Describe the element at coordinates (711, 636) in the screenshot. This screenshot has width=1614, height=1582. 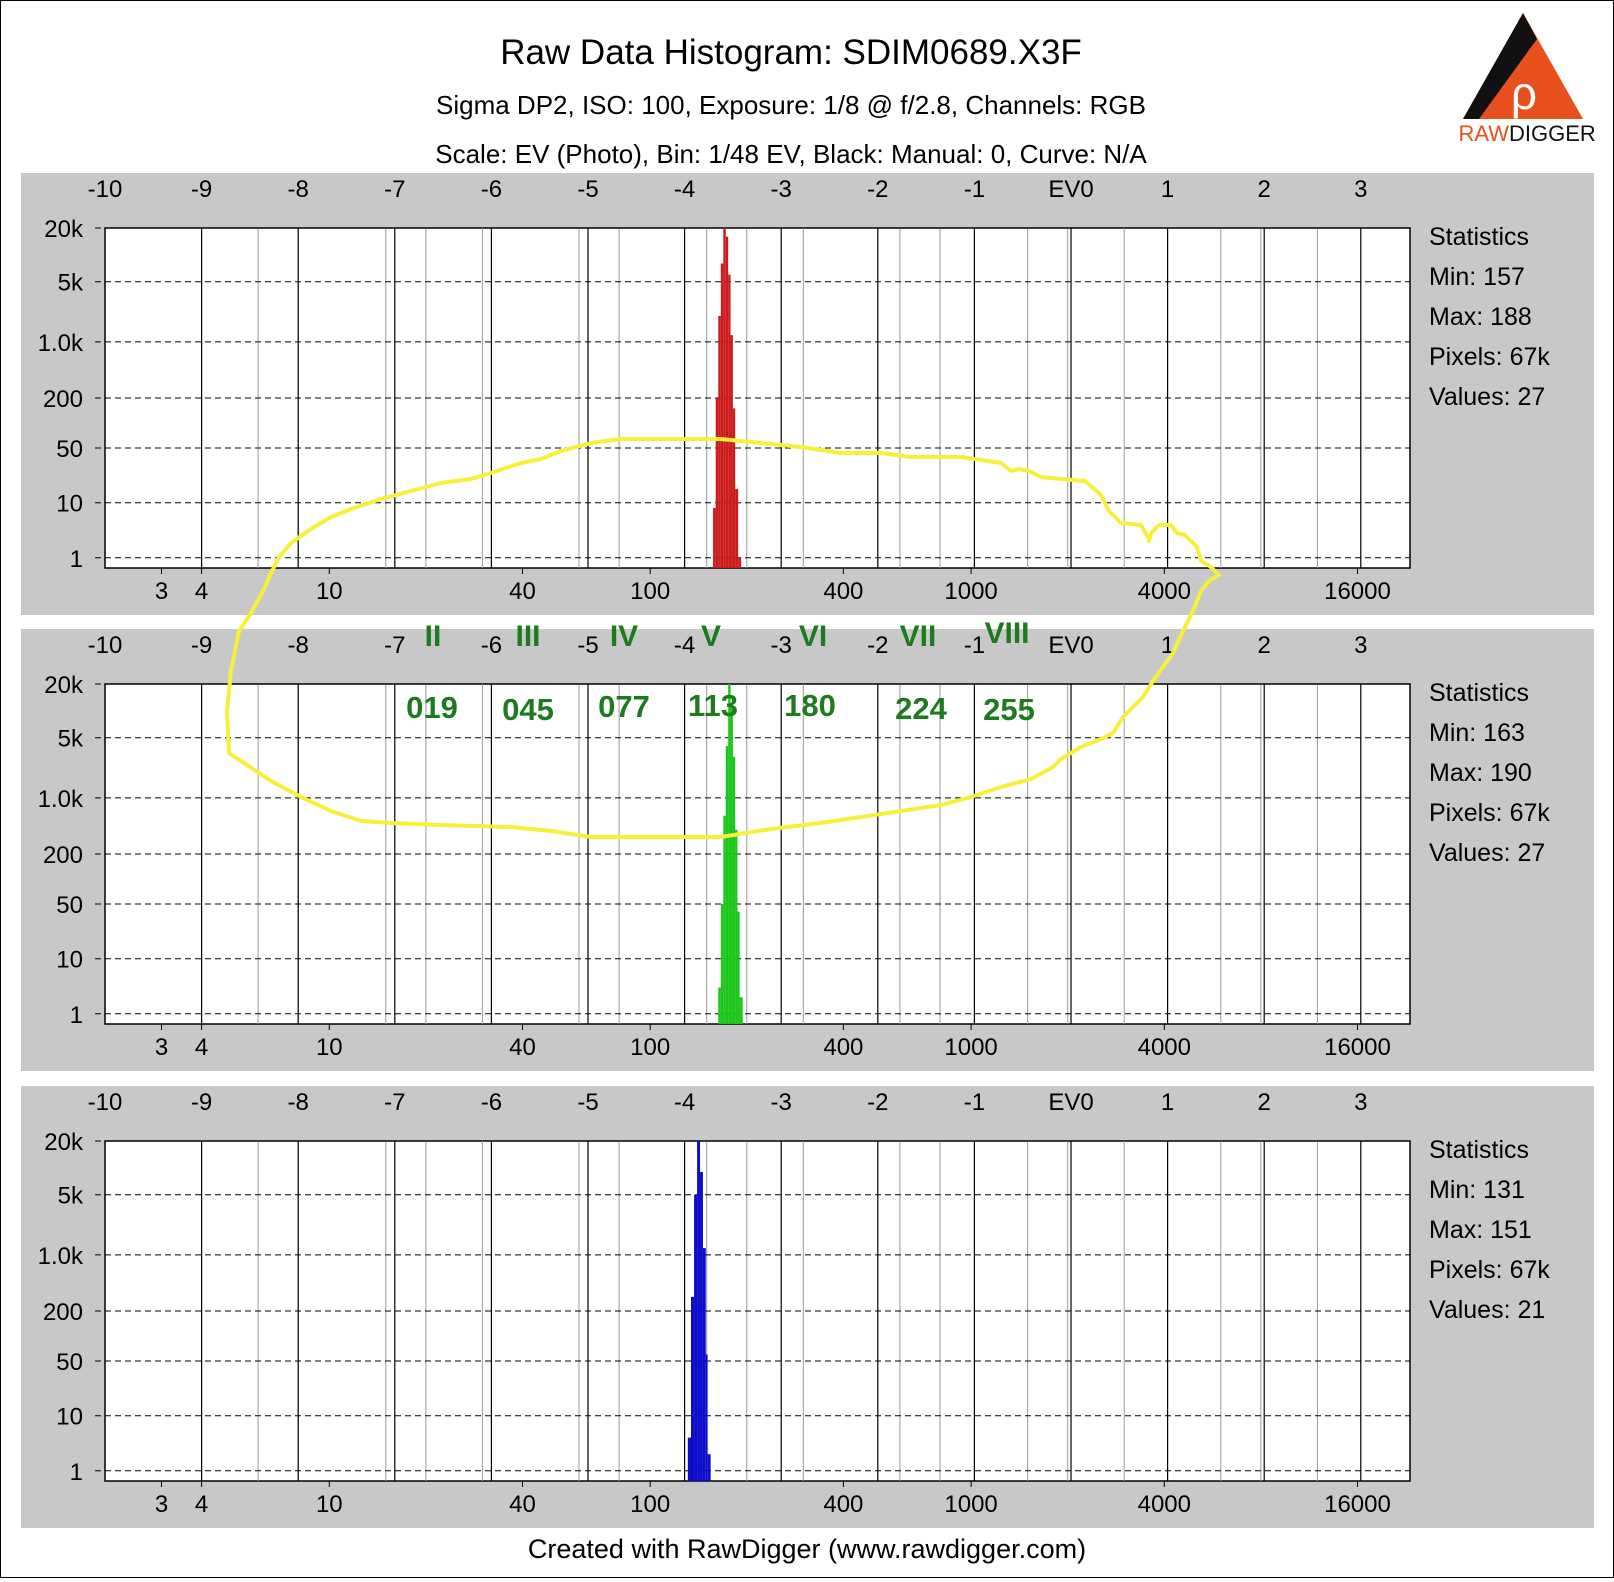
I see `zone-roman-label: V` at that location.